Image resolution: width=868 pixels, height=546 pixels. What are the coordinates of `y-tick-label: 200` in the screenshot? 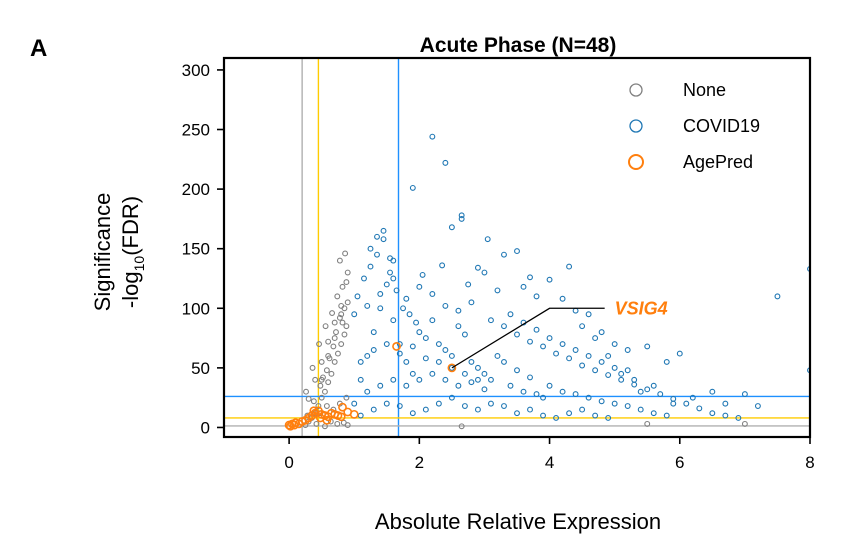 It's located at (196, 189).